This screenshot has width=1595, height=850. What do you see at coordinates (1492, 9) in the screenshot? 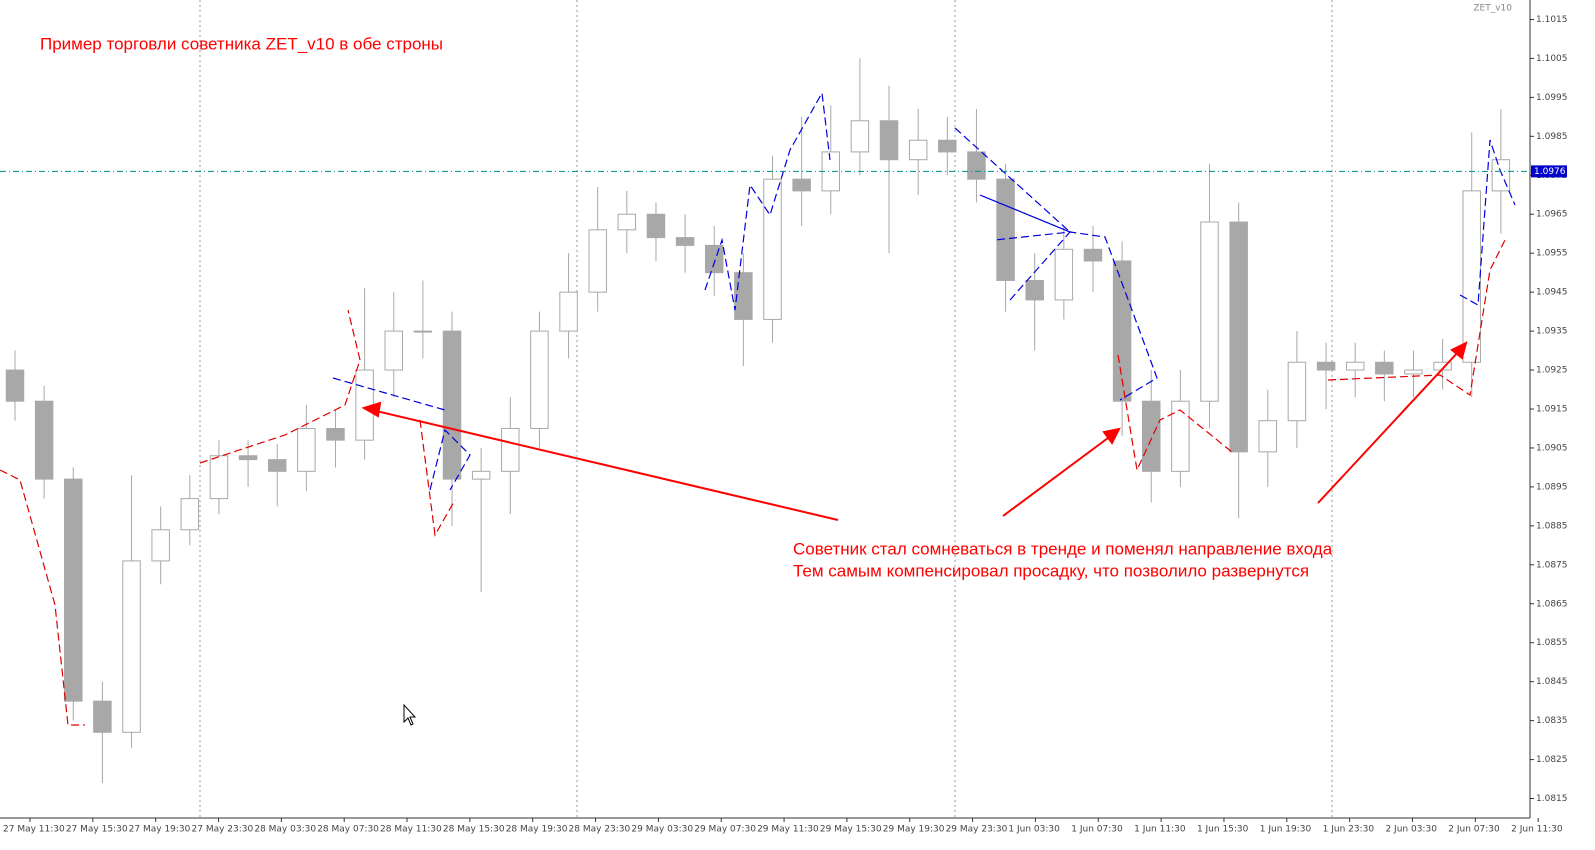
I see `indicator-label: ZET_v10` at bounding box center [1492, 9].